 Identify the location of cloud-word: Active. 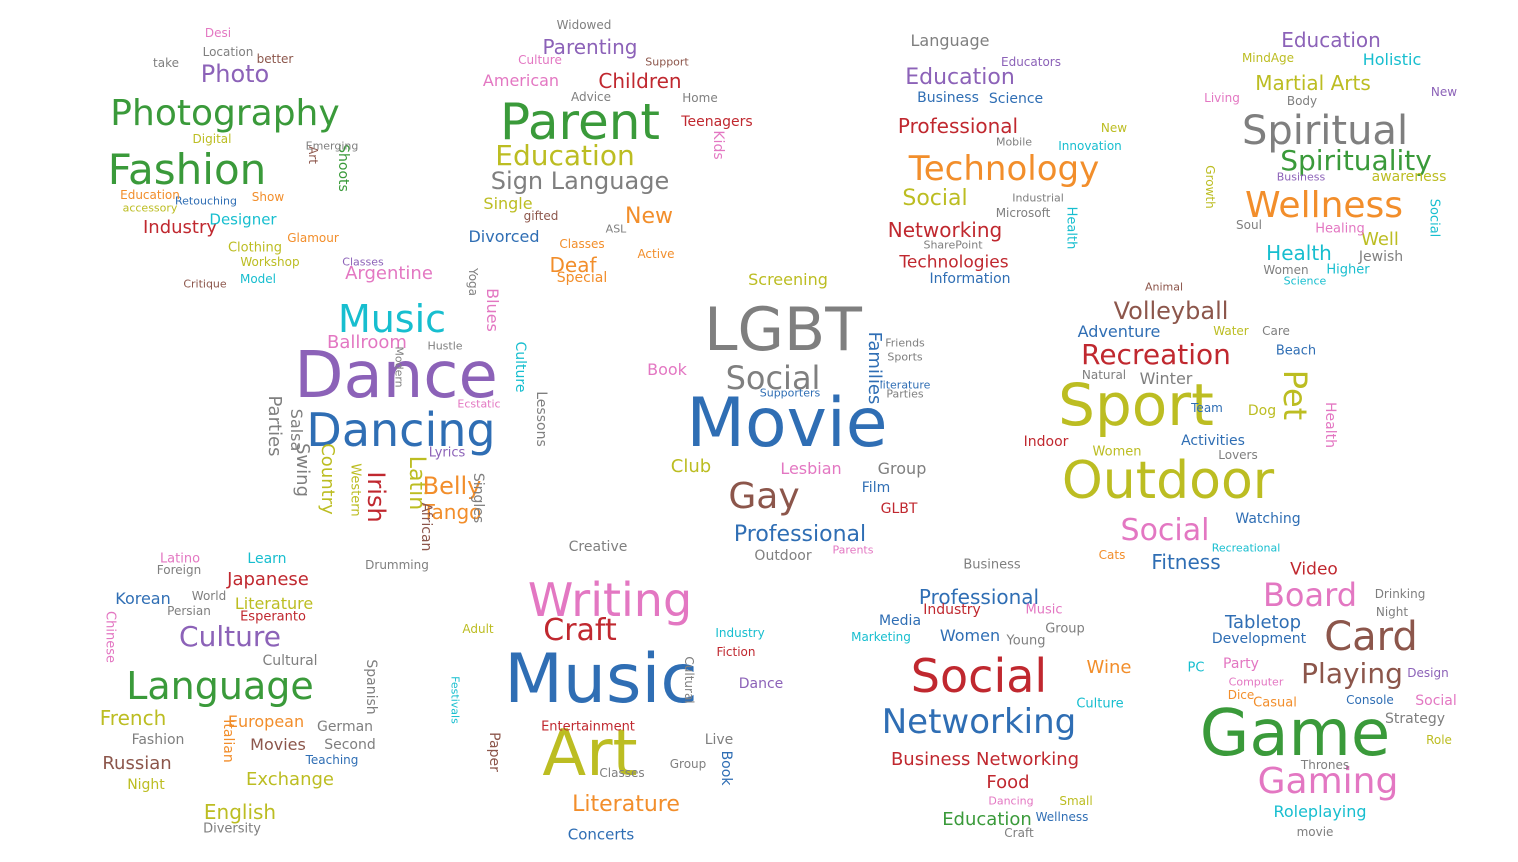
(656, 254).